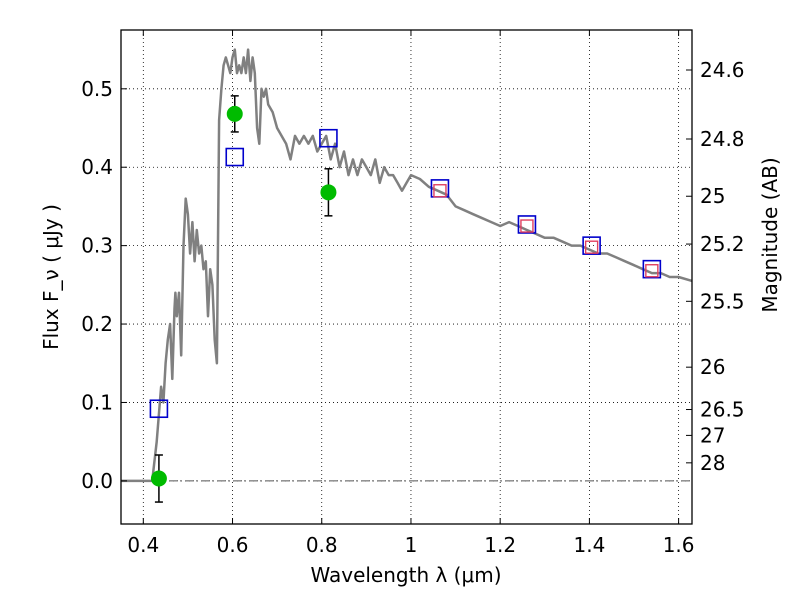 Image resolution: width=800 pixels, height=600 pixels. I want to click on y-tick-label: 0.0, so click(97, 481).